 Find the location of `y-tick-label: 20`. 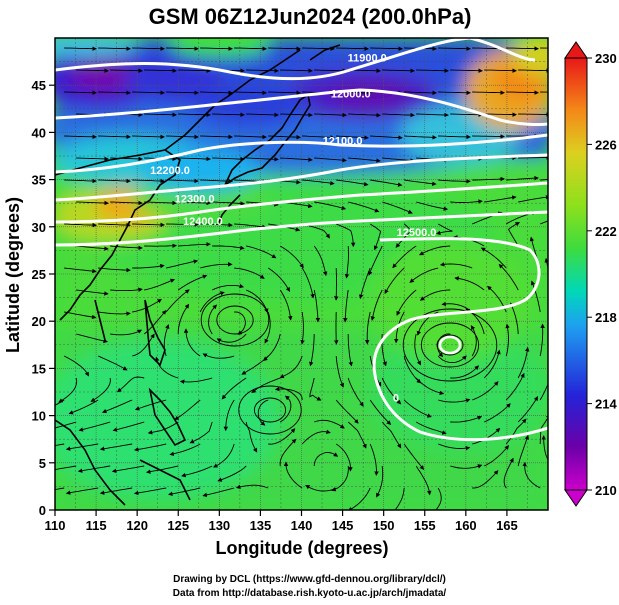

y-tick-label: 20 is located at coordinates (39, 321).